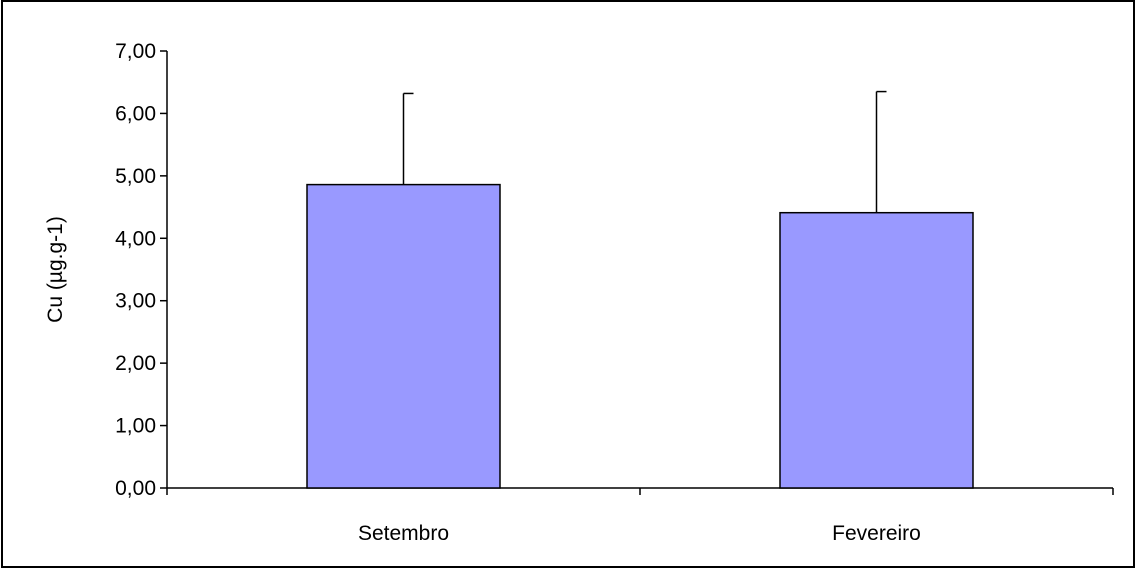 This screenshot has height=574, width=1136. What do you see at coordinates (135, 488) in the screenshot?
I see `y-tick-label: 0,00` at bounding box center [135, 488].